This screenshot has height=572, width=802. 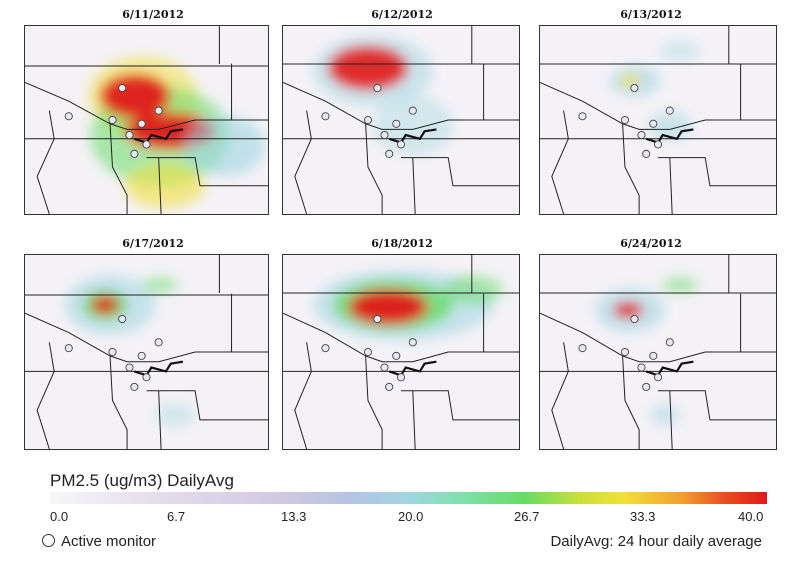 What do you see at coordinates (651, 14) in the screenshot?
I see `panel-title-3: 6/13/2012` at bounding box center [651, 14].